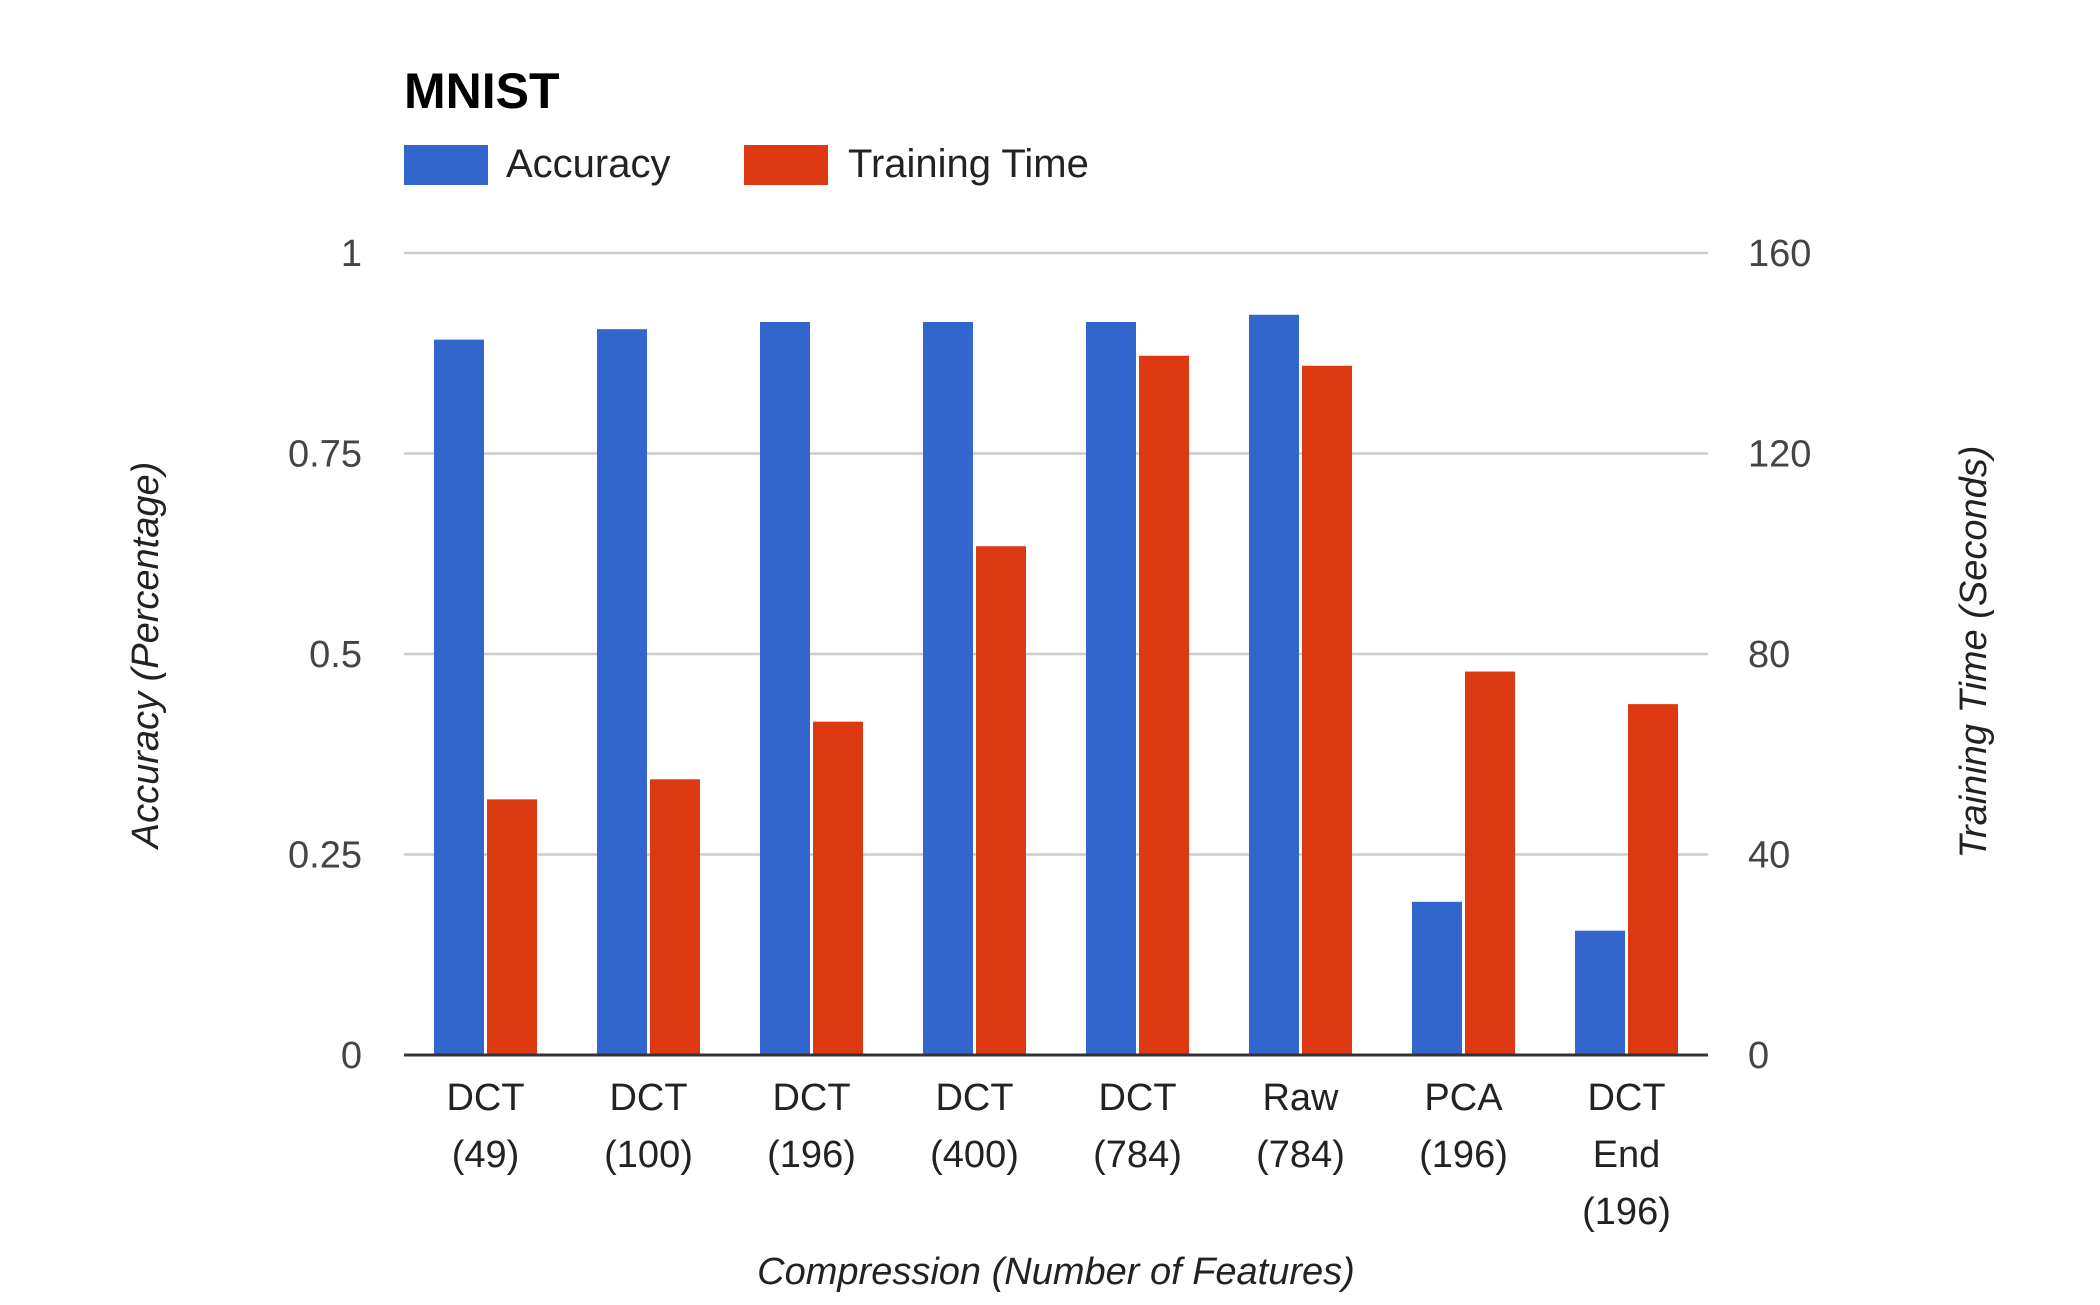 This screenshot has width=2100, height=1305. What do you see at coordinates (446, 165) in the screenshot?
I see `legend-swatch-accuracy` at bounding box center [446, 165].